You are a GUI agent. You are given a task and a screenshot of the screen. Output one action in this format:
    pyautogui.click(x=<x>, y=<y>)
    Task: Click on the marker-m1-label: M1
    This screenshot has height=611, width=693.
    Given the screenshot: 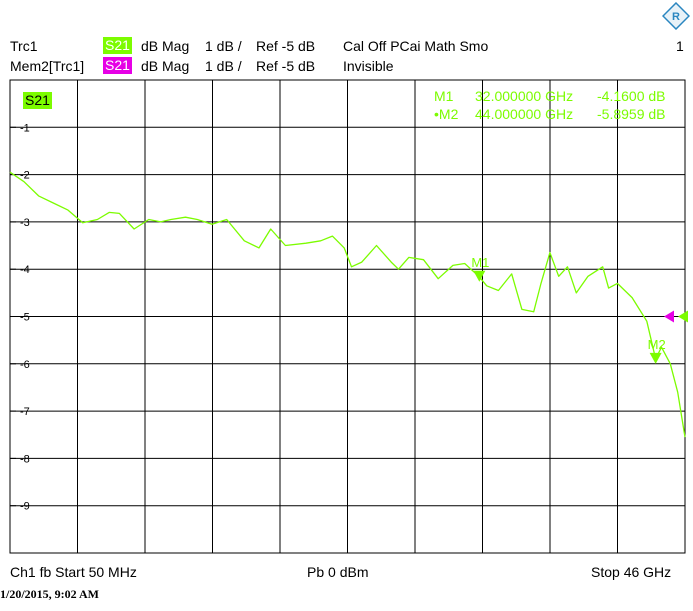 What is the action you would take?
    pyautogui.click(x=480, y=262)
    